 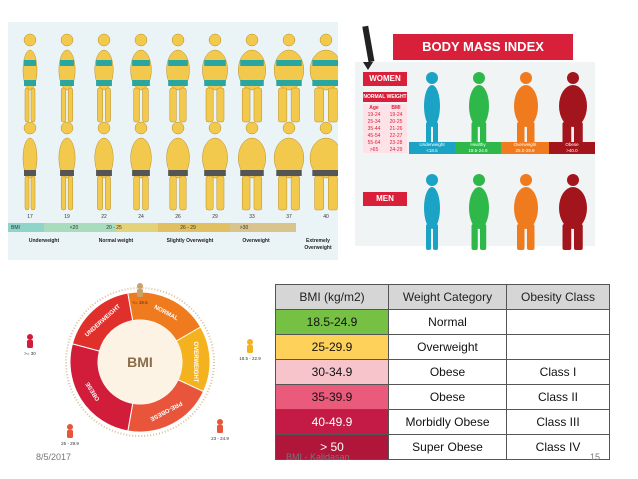 What do you see at coordinates (67, 217) in the screenshot?
I see `bmi-number: 19` at bounding box center [67, 217].